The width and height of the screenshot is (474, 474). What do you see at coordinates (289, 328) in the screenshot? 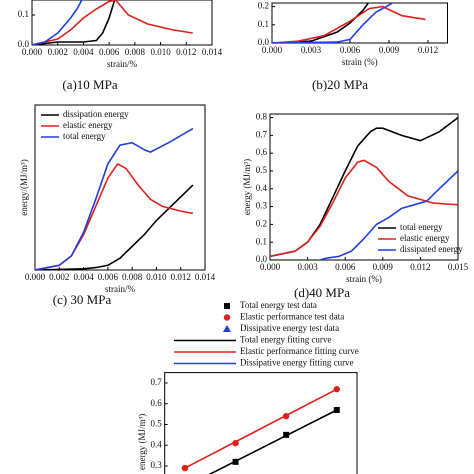
I see `legend-label: Dissipative energy test data` at bounding box center [289, 328].